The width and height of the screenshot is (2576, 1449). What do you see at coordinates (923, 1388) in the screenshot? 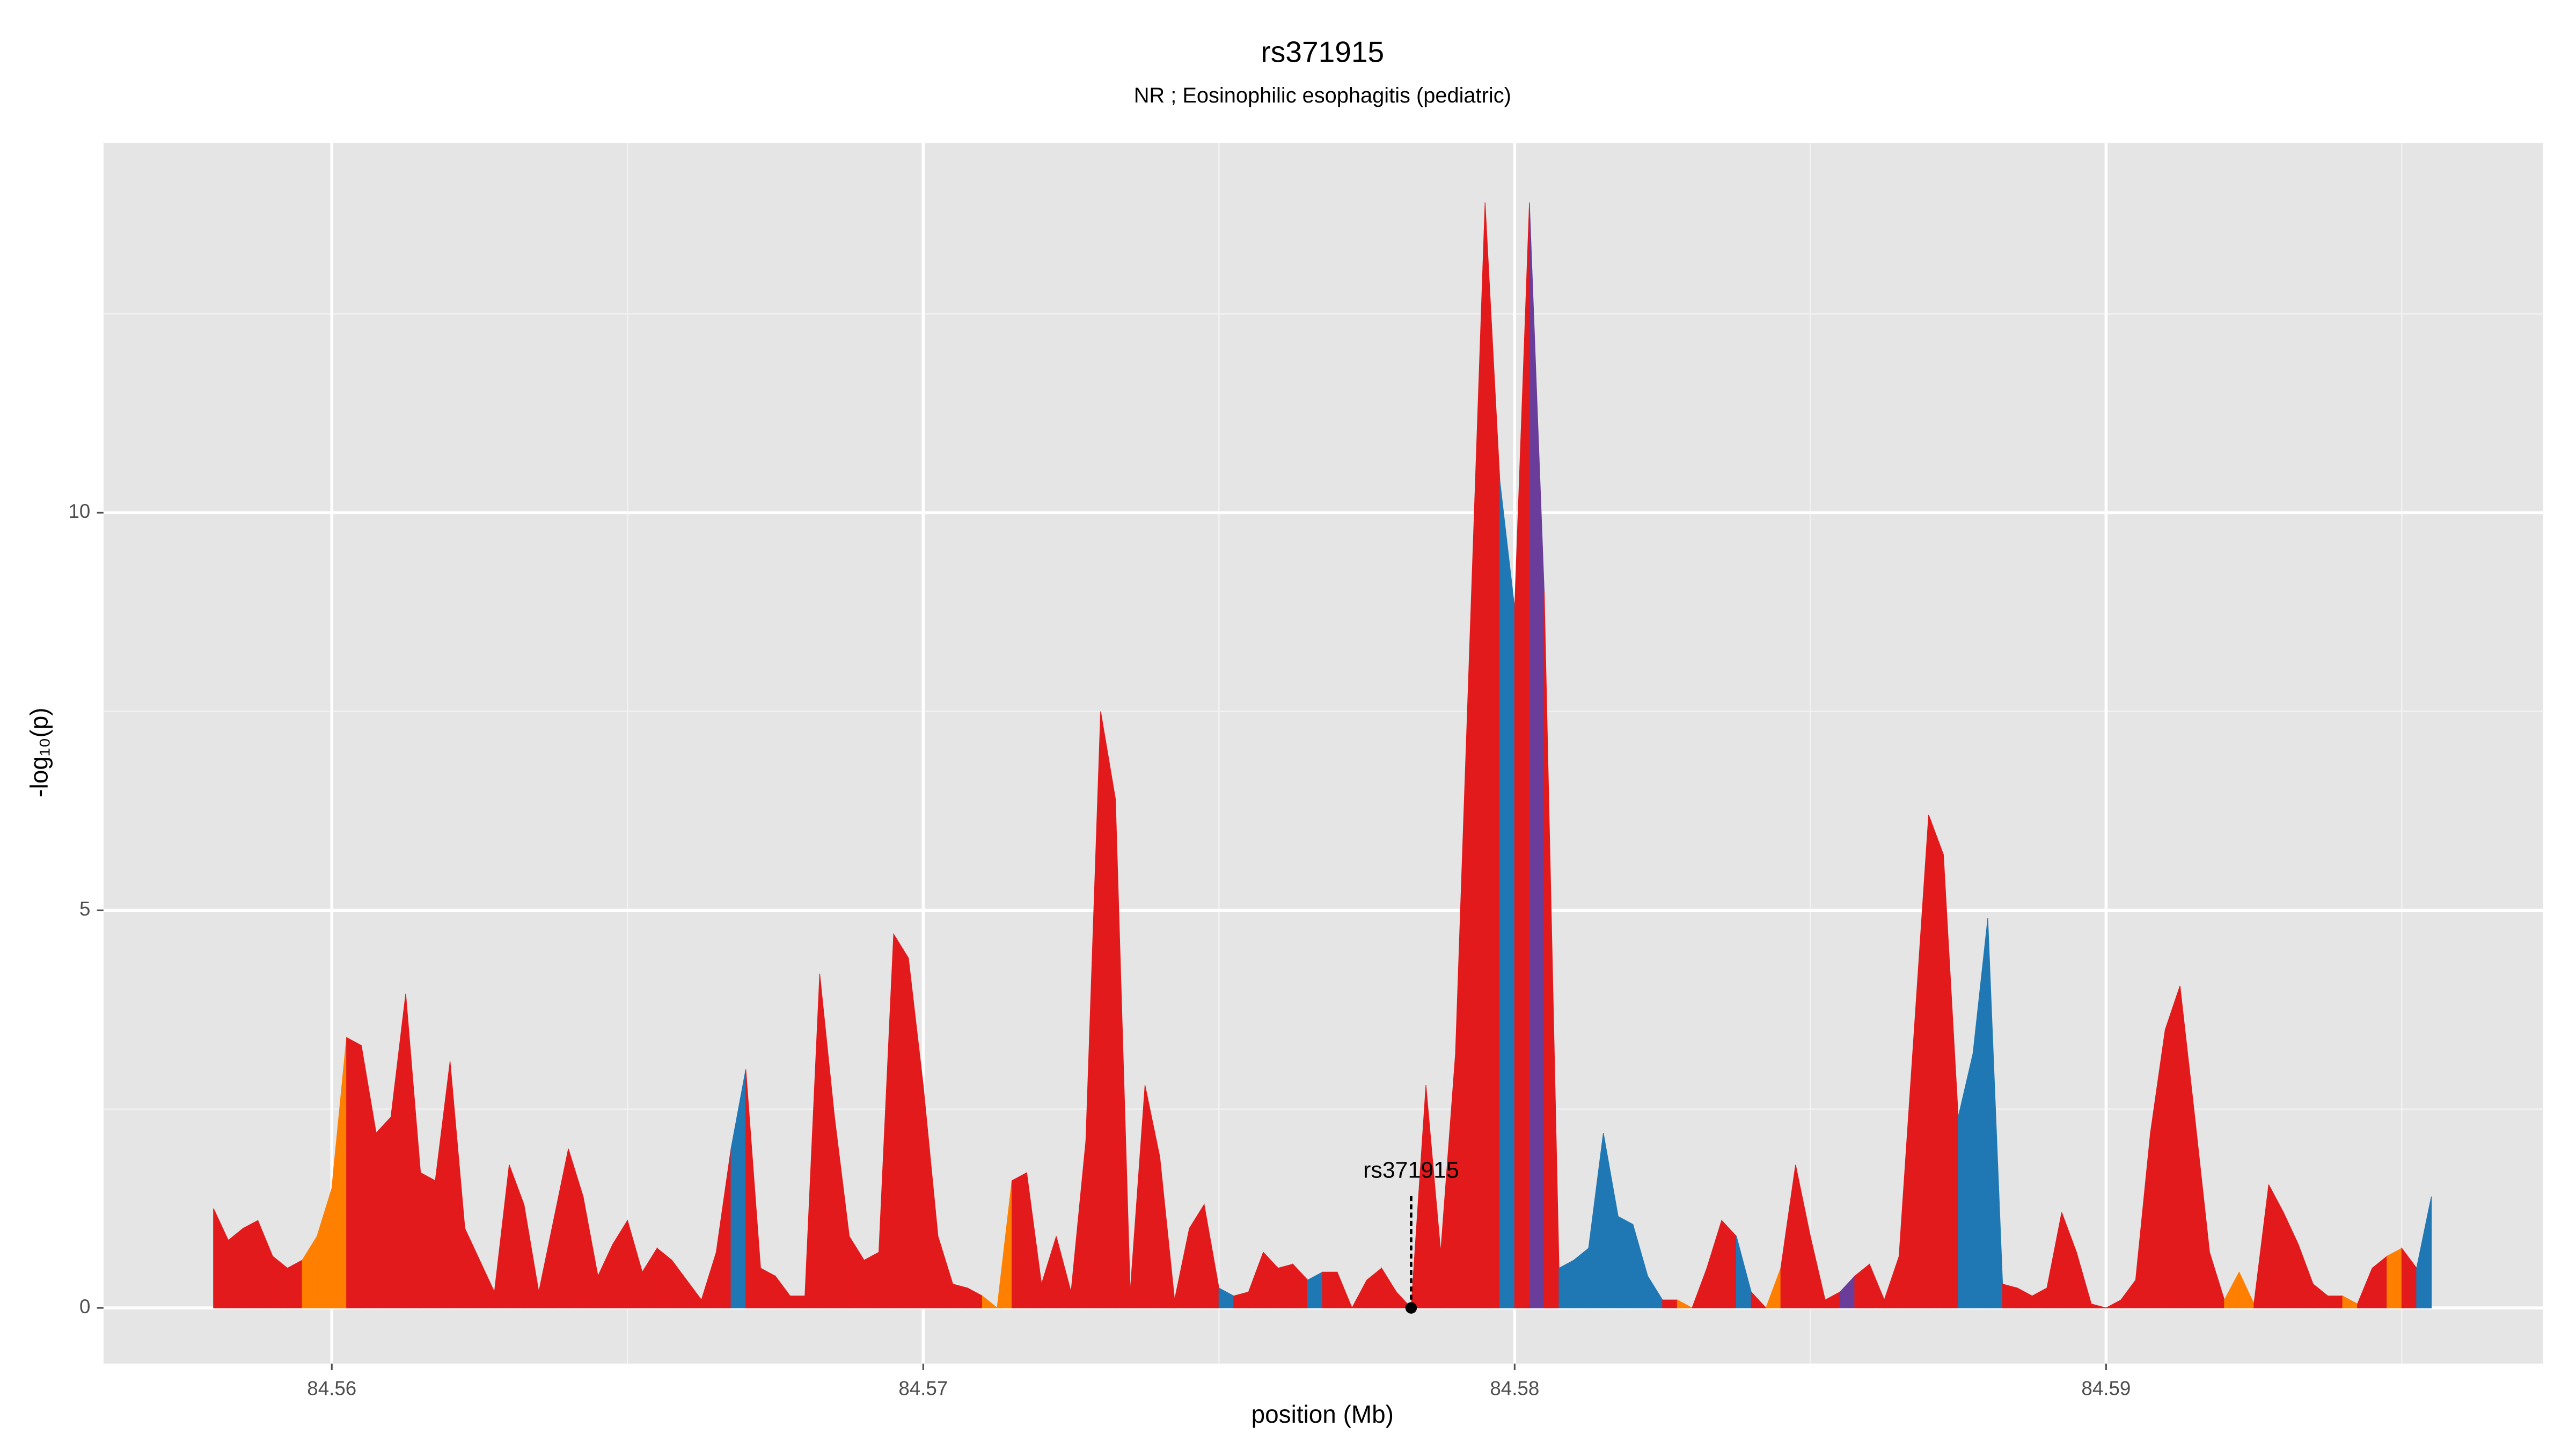
I see `x-tick-label: 84.57` at bounding box center [923, 1388].